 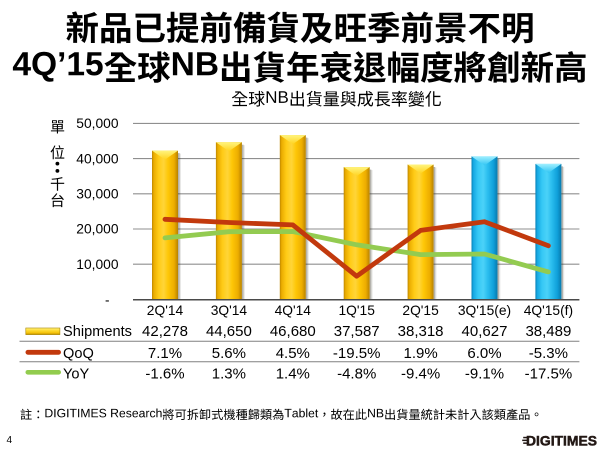 I want to click on svg-text: 10,000, so click(x=97, y=264).